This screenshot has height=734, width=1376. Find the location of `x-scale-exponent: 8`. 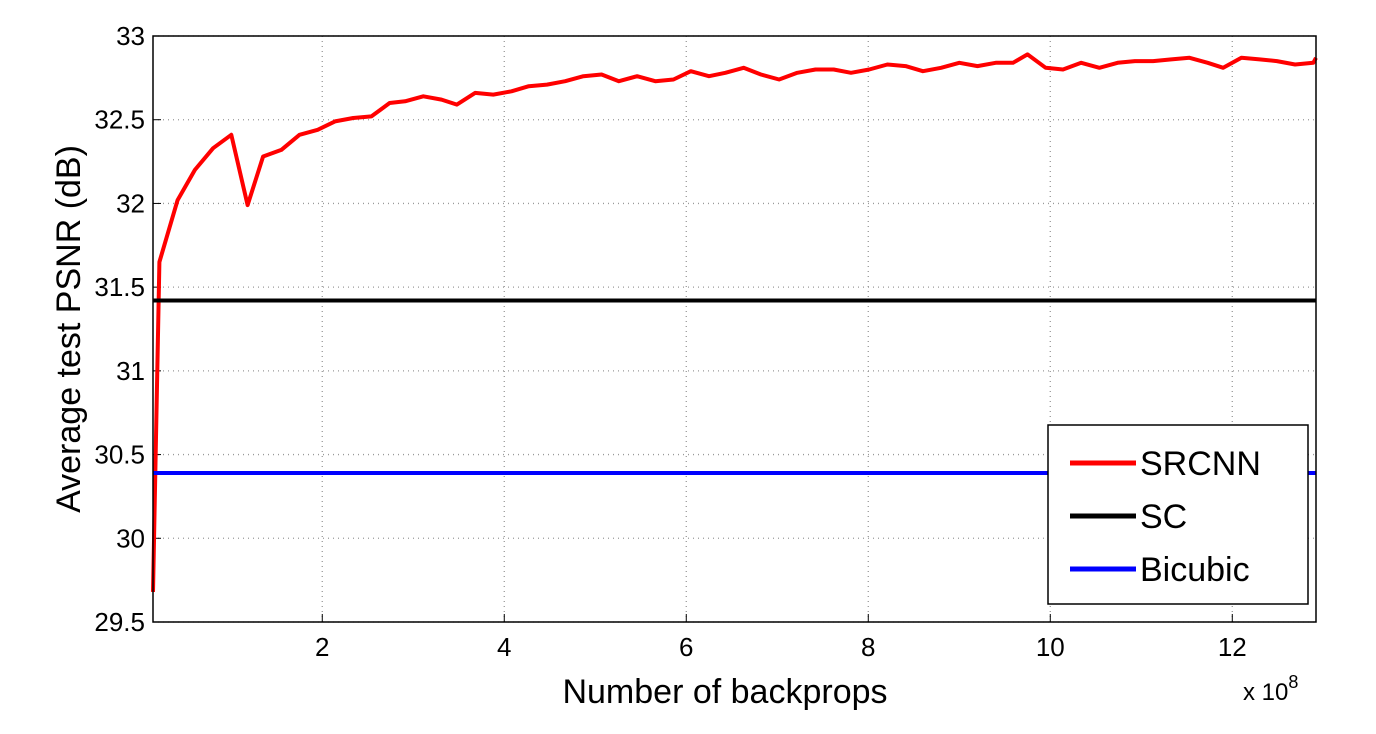

x-scale-exponent: 8 is located at coordinates (1293, 682).